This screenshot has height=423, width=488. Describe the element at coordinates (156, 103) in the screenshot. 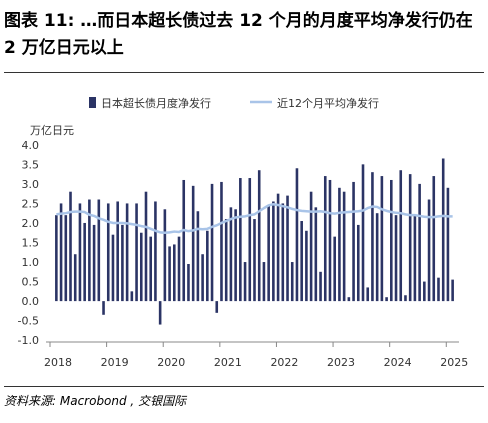

I see `legend-bar-label: 日本超长债月度净发行` at that location.